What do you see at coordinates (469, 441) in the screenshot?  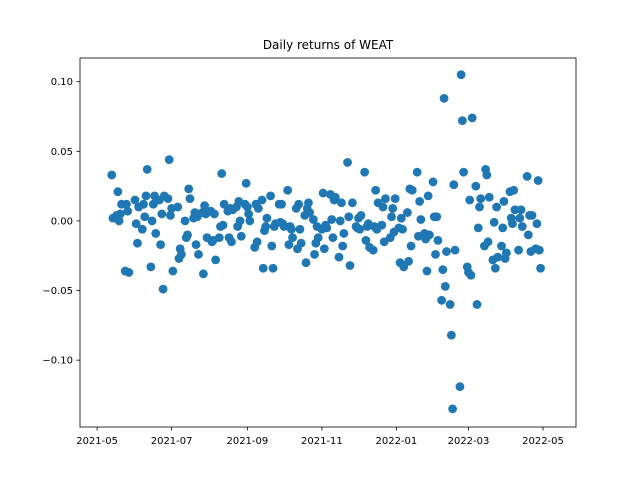 I see `x-tick-label: 2022-03` at bounding box center [469, 441].